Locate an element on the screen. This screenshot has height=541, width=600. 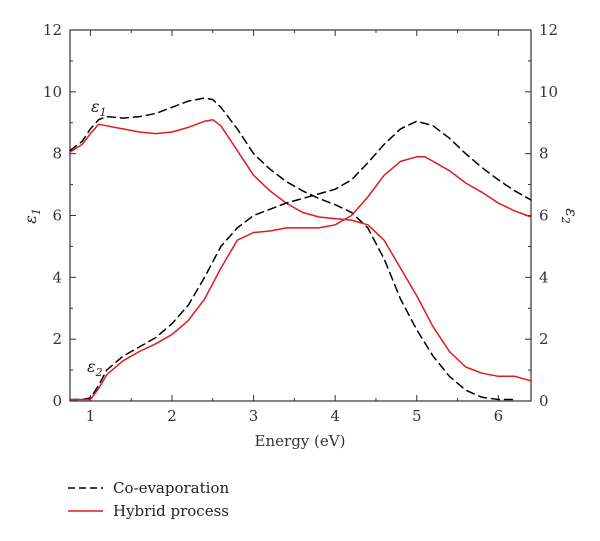
svg-text: ε2 is located at coordinates (570, 216).